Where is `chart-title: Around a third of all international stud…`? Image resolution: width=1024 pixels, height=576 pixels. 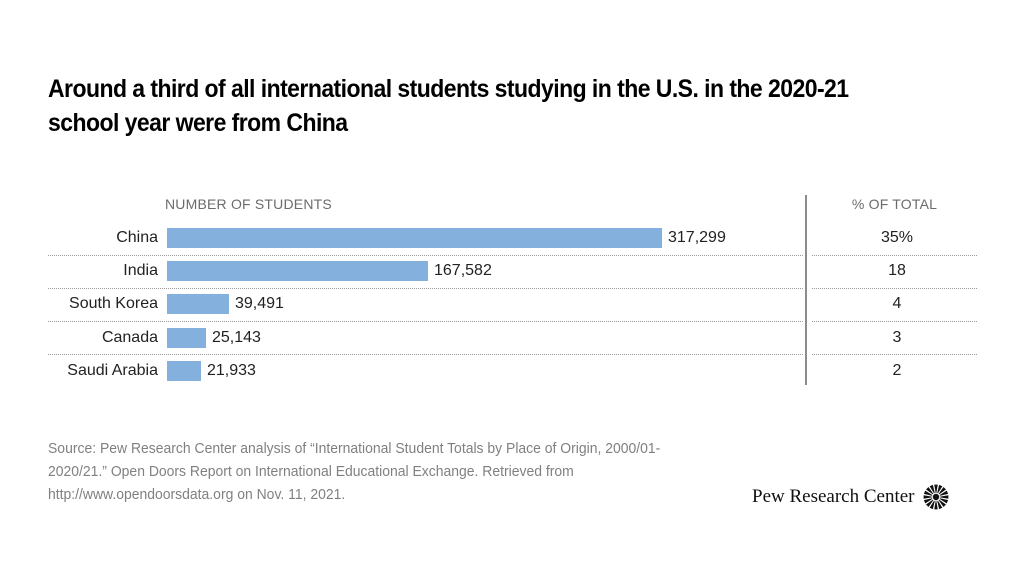
chart-title: Around a third of all international stud… is located at coordinates (448, 106).